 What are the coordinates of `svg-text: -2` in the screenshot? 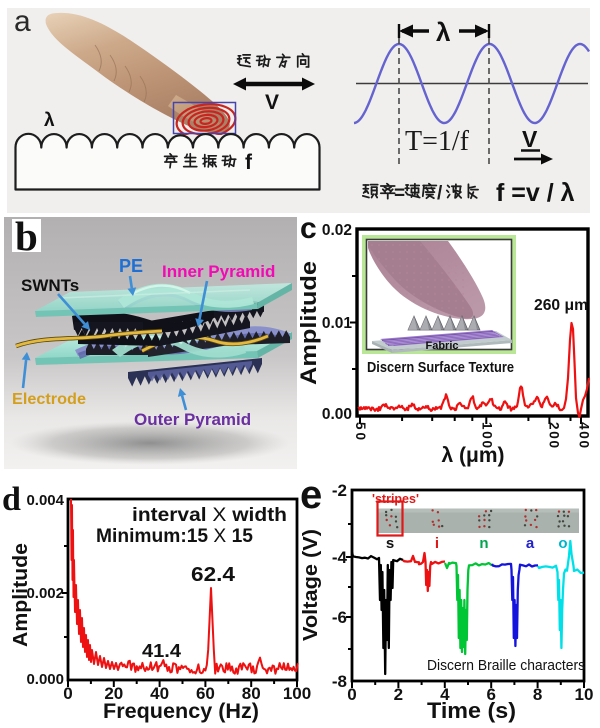 It's located at (339, 490).